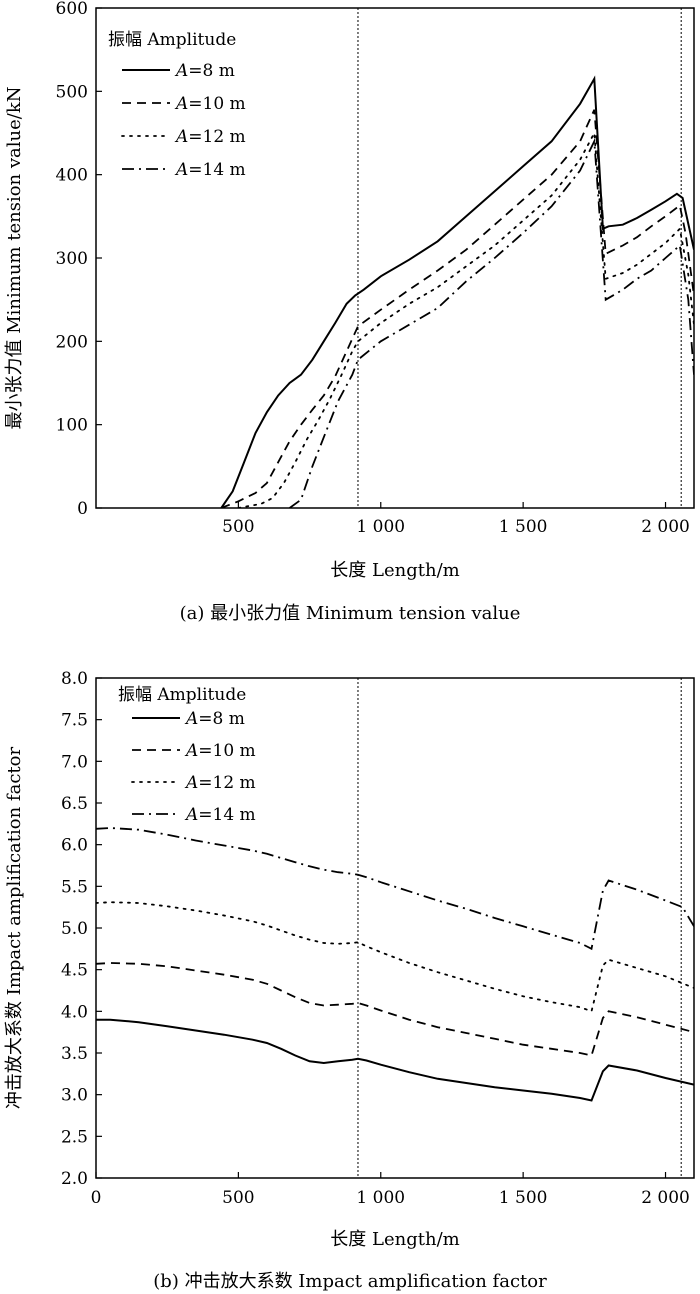 The width and height of the screenshot is (700, 1294). Describe the element at coordinates (74, 1012) in the screenshot. I see `y-tick-label: 4.0` at that location.